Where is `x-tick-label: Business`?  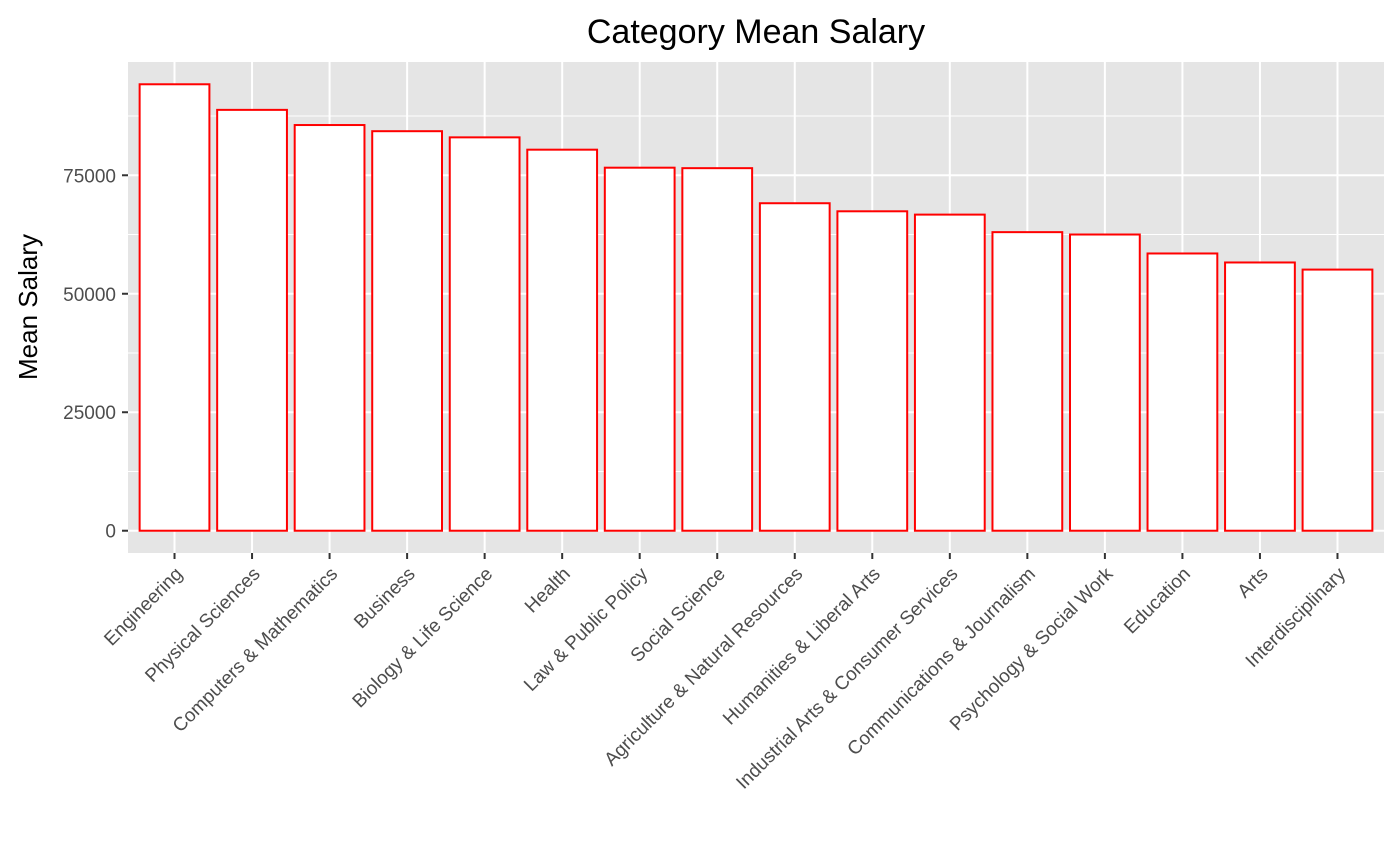
x-tick-label: Business is located at coordinates (384, 598).